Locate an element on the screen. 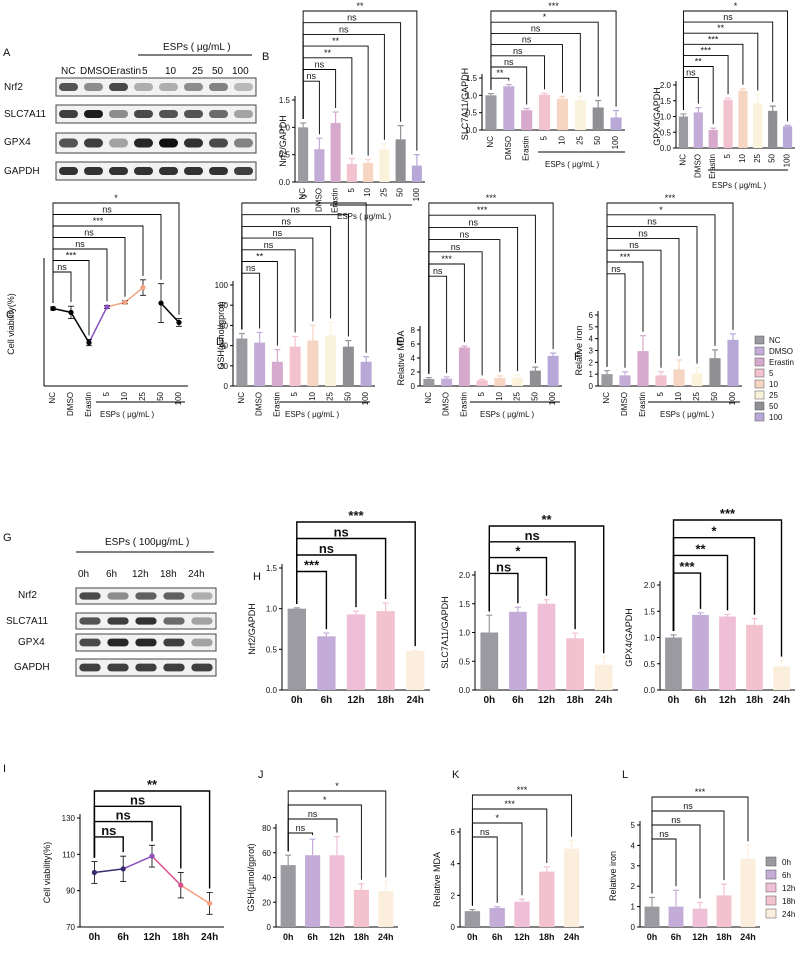 The height and width of the screenshot is (975, 800). legend-label-dmso: DMSO is located at coordinates (781, 351).